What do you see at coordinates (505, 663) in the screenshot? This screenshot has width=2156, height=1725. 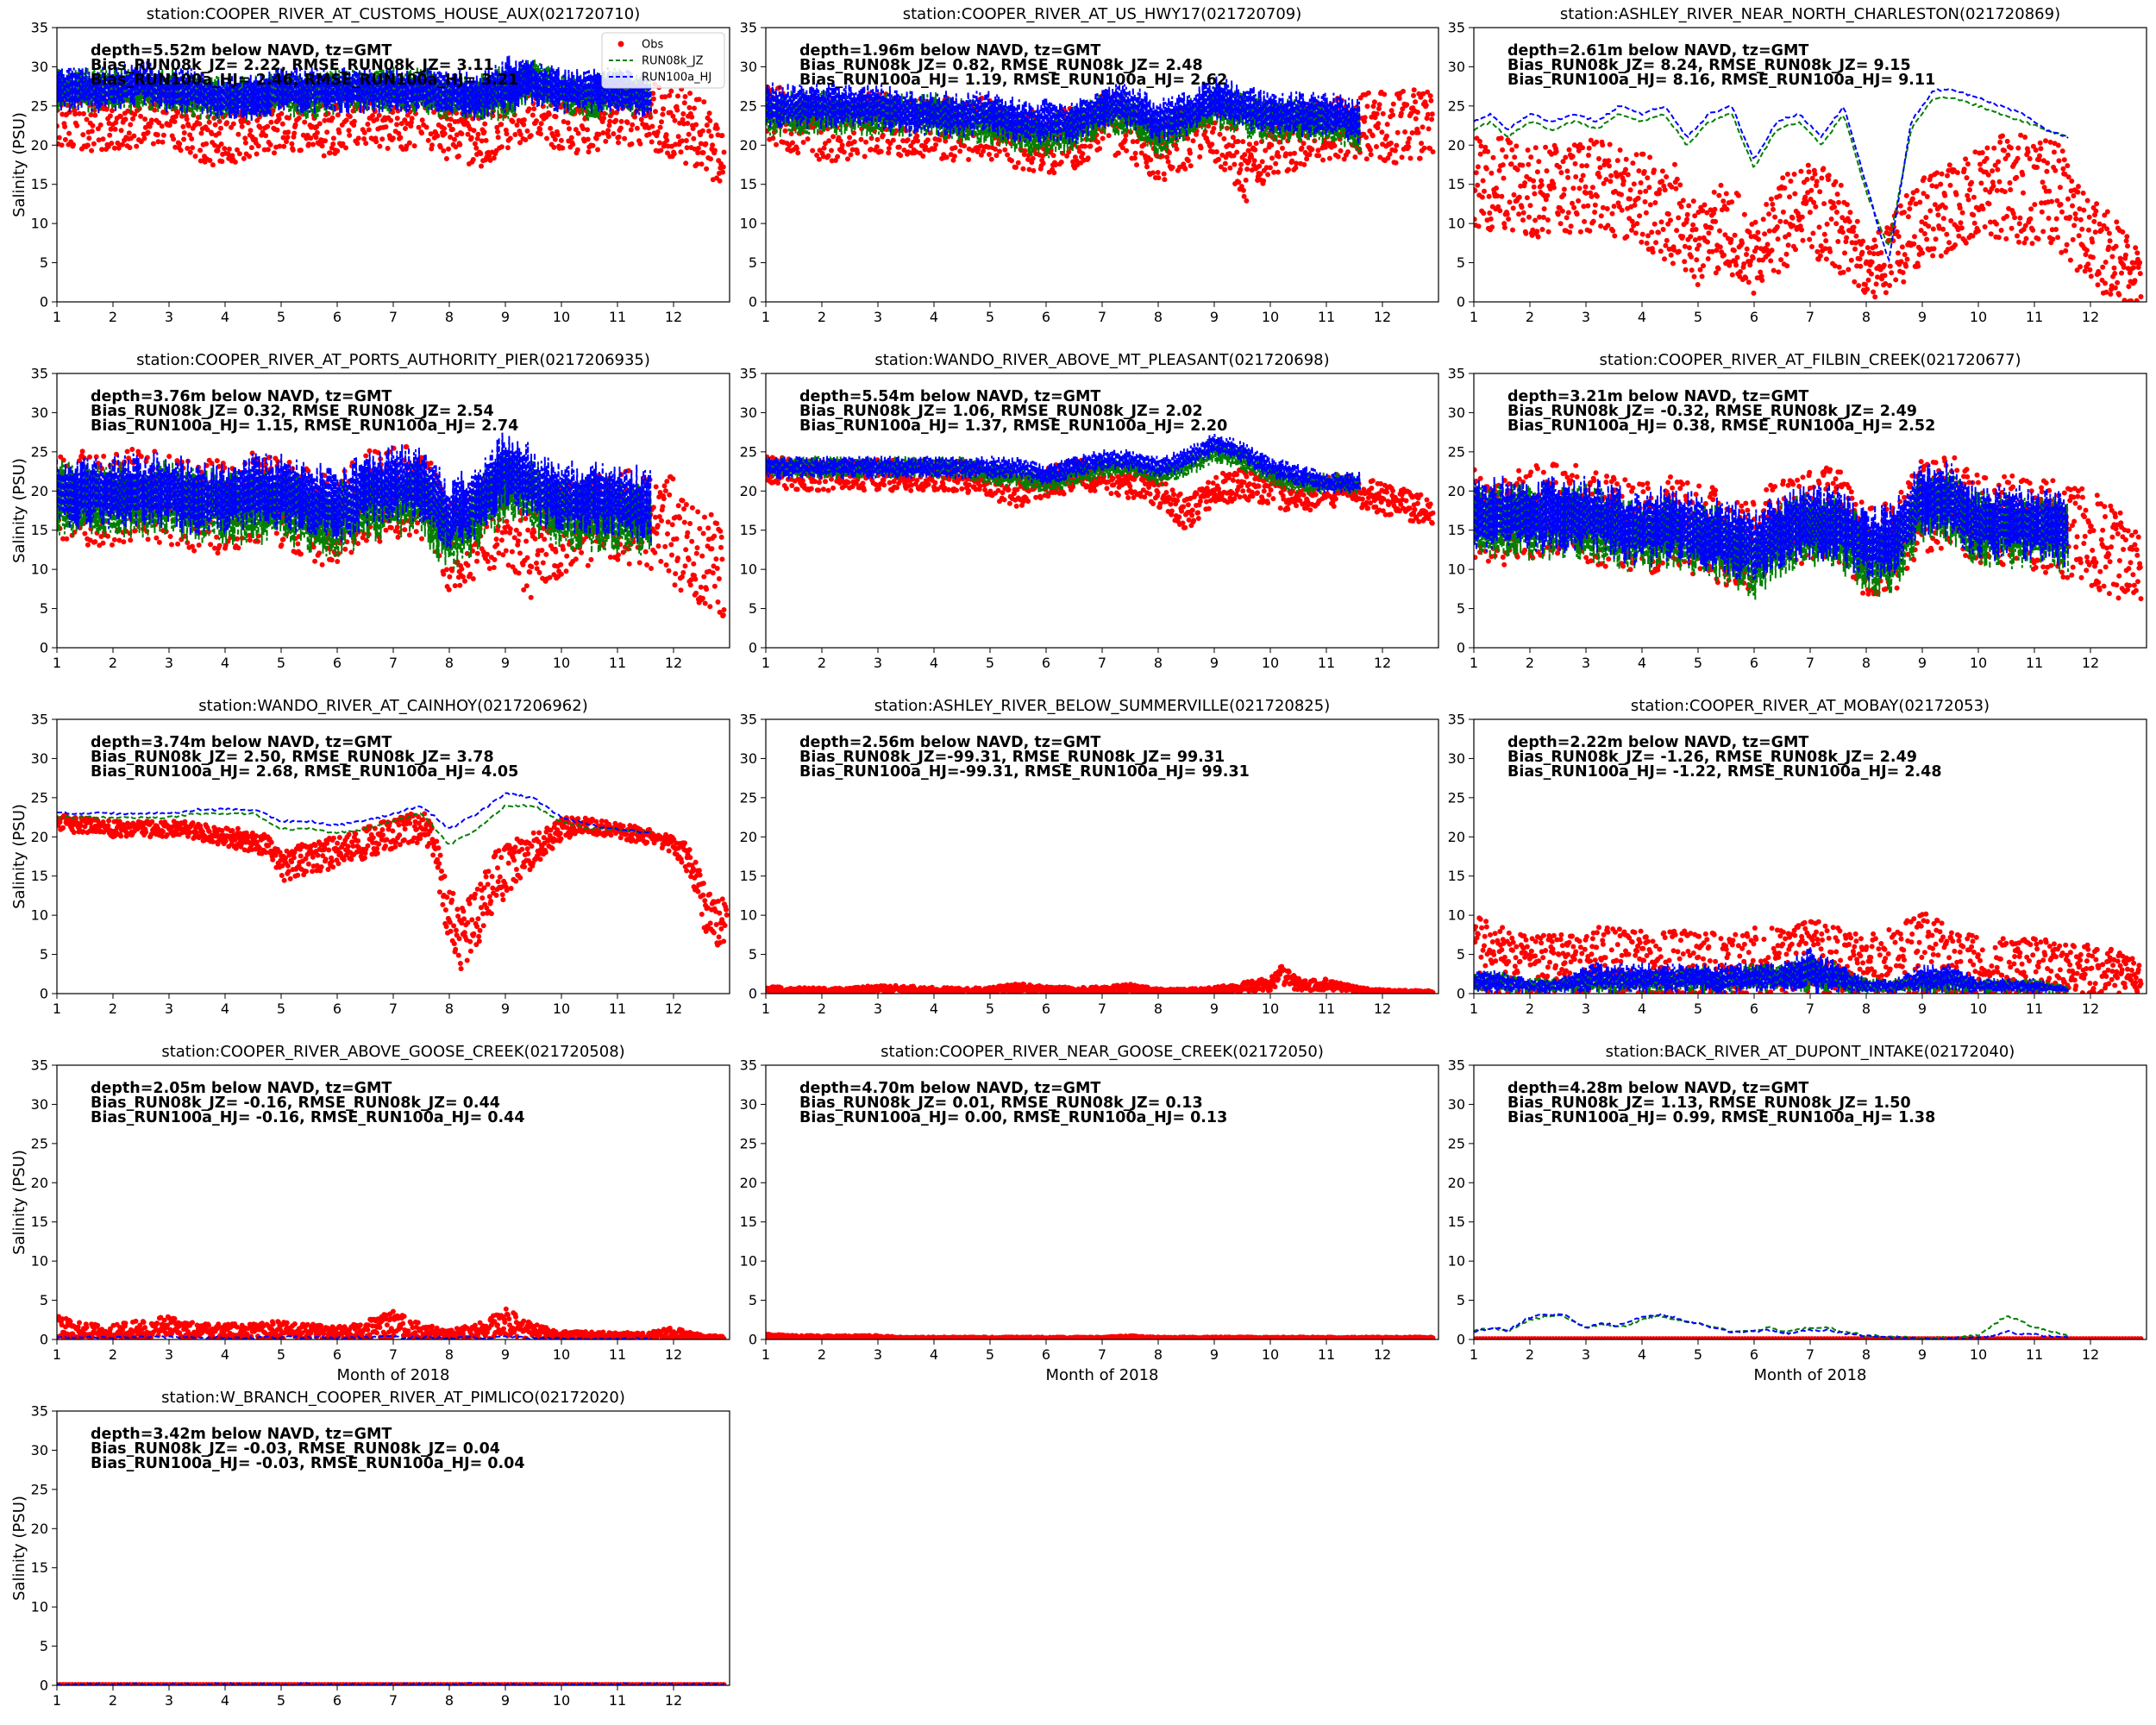 I see `x-tick-label: 9` at bounding box center [505, 663].